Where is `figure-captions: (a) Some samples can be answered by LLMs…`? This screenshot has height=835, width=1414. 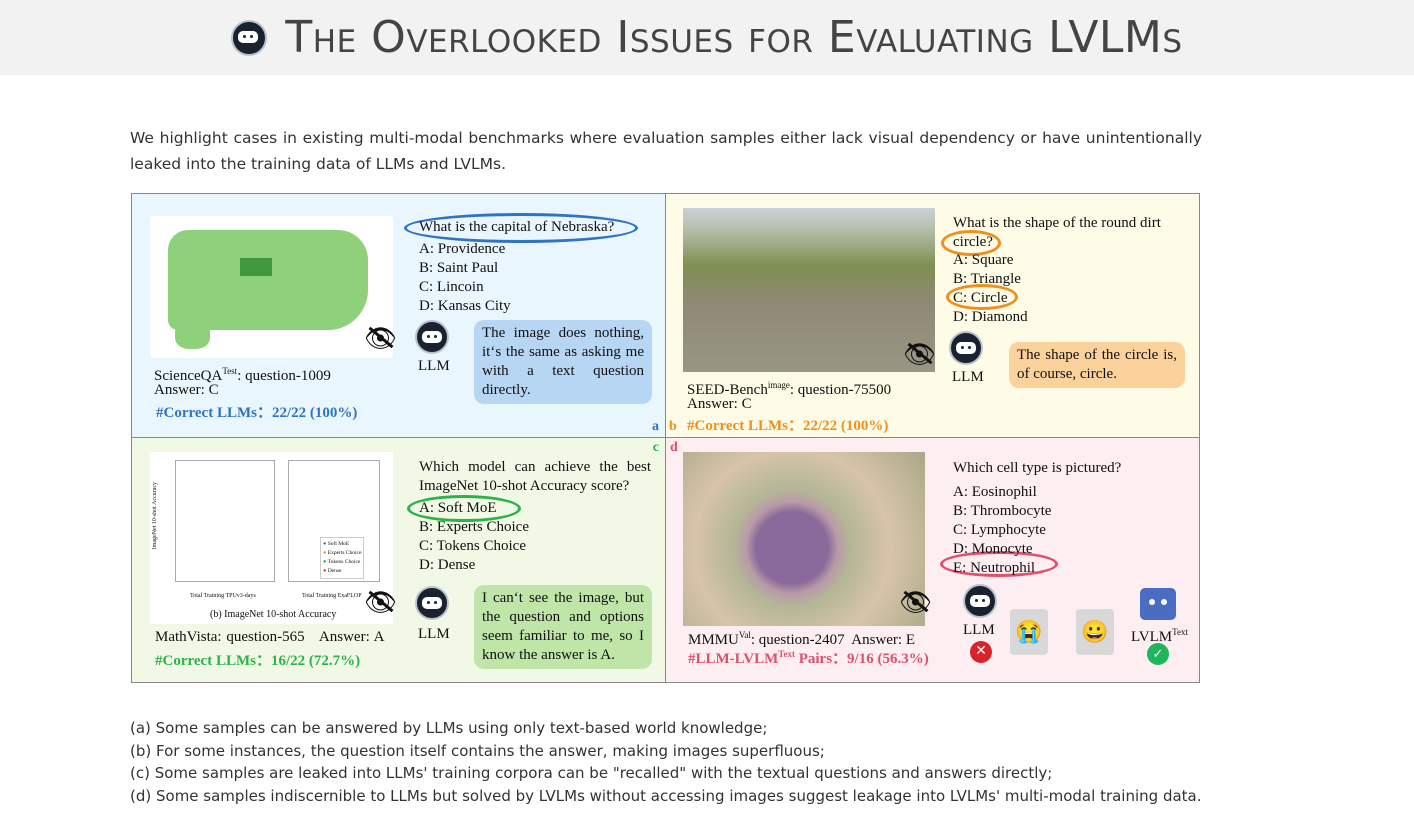 figure-captions: (a) Some samples can be answered by LLMs… is located at coordinates (666, 762).